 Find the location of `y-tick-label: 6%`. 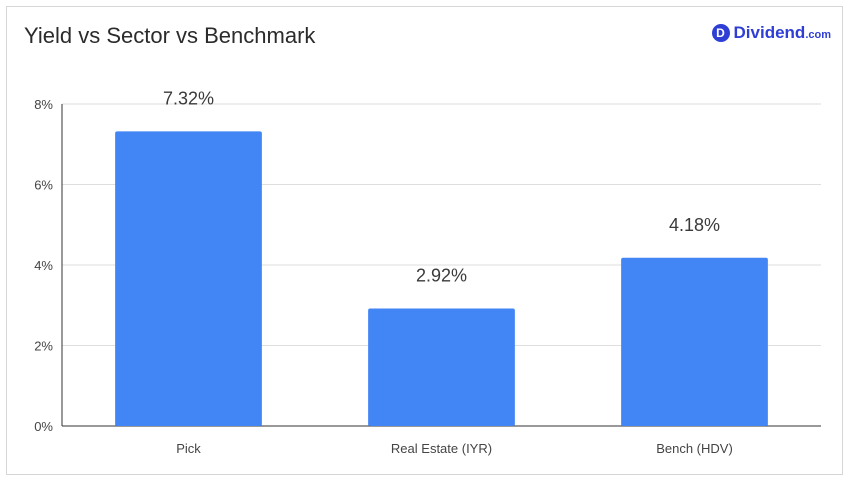

y-tick-label: 6% is located at coordinates (43, 185).